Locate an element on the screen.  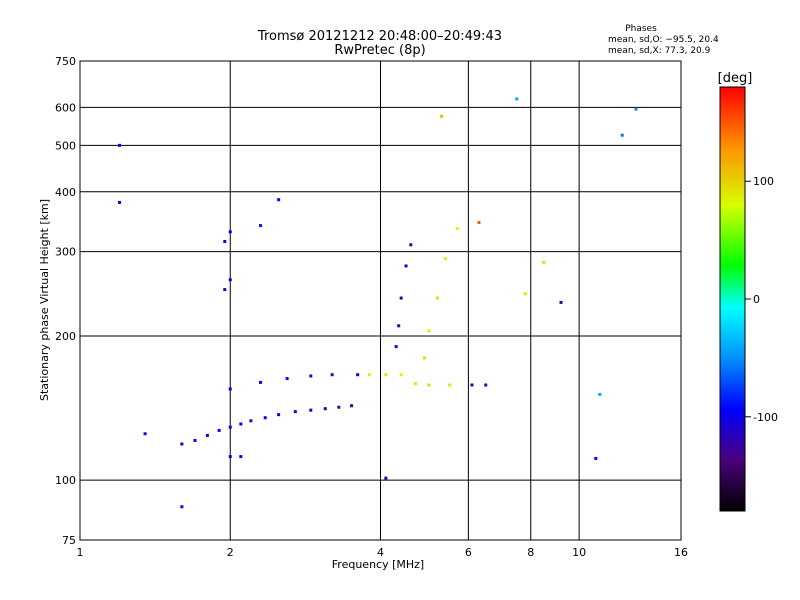
colorbar-tick-label: 0 is located at coordinates (756, 299).